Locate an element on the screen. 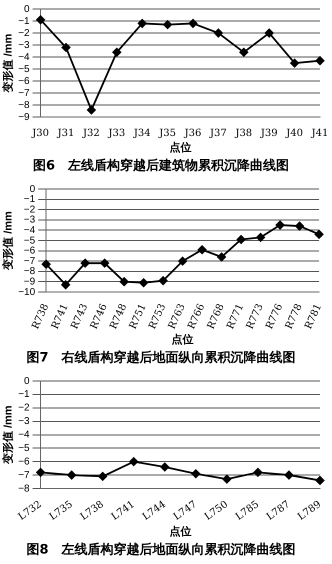 This screenshot has height=564, width=332. x-tick-label: J31 is located at coordinates (65, 133).